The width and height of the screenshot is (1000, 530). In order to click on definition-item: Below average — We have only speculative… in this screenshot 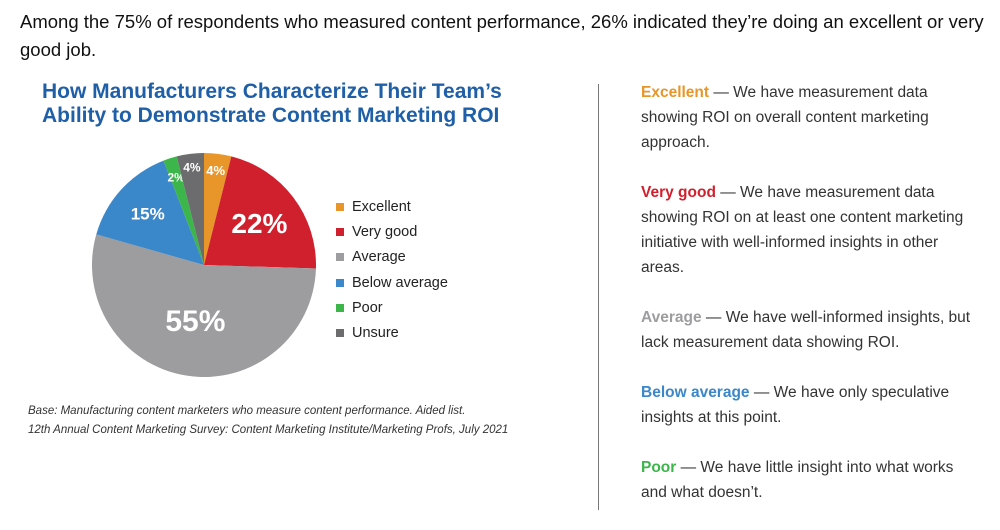, I will do `click(811, 405)`.